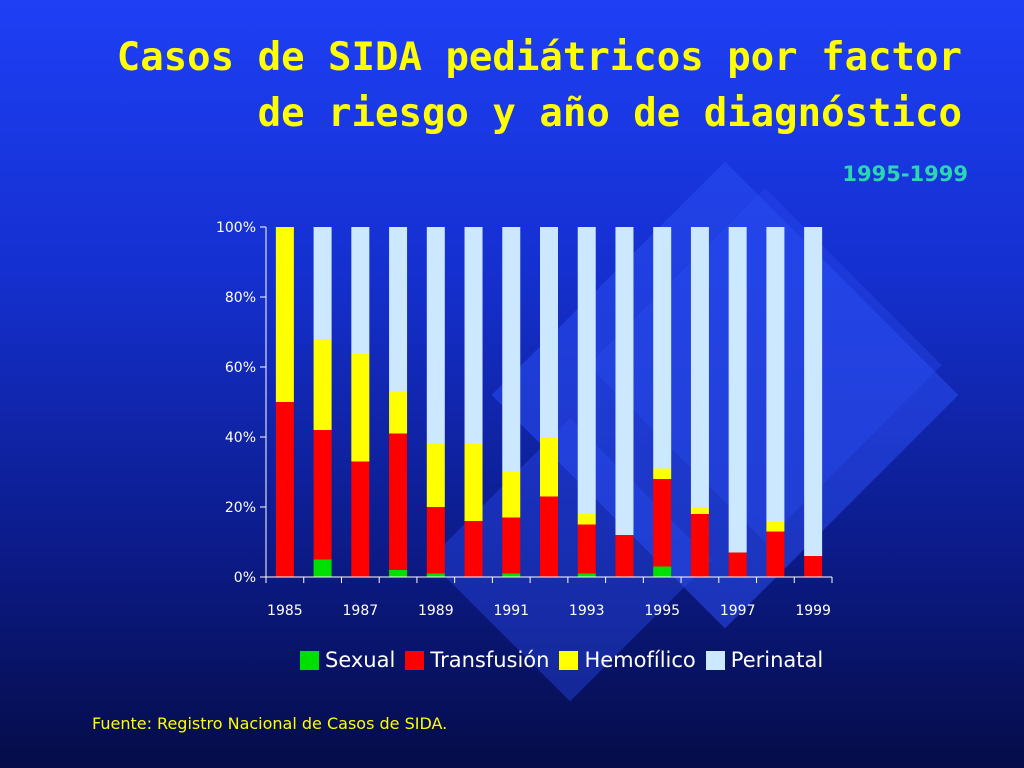 This screenshot has width=1024, height=768. I want to click on y-tick-label: 20%, so click(240, 508).